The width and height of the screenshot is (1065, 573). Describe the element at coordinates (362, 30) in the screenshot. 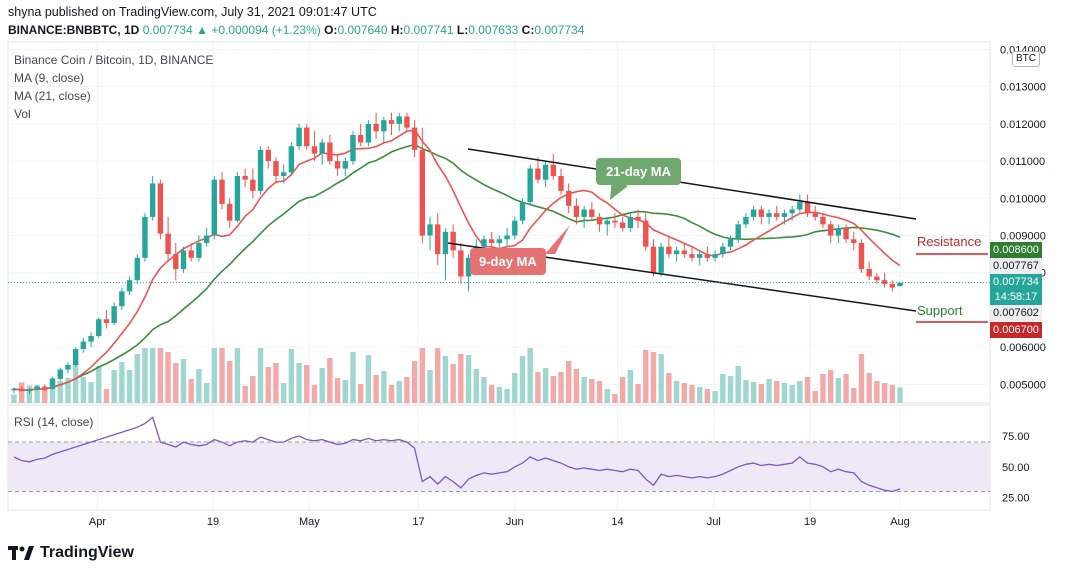

I see `open-value: 0.007640` at that location.